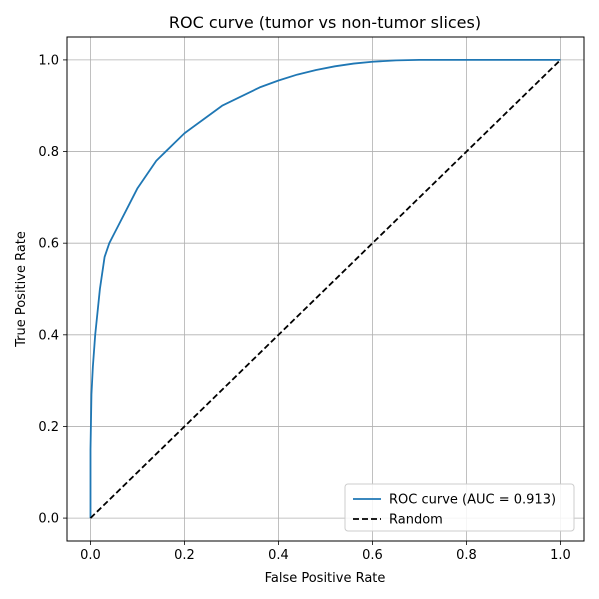 Image resolution: width=599 pixels, height=599 pixels. I want to click on legend: ROC curve (AUC = 0.913) Random, so click(459, 507).